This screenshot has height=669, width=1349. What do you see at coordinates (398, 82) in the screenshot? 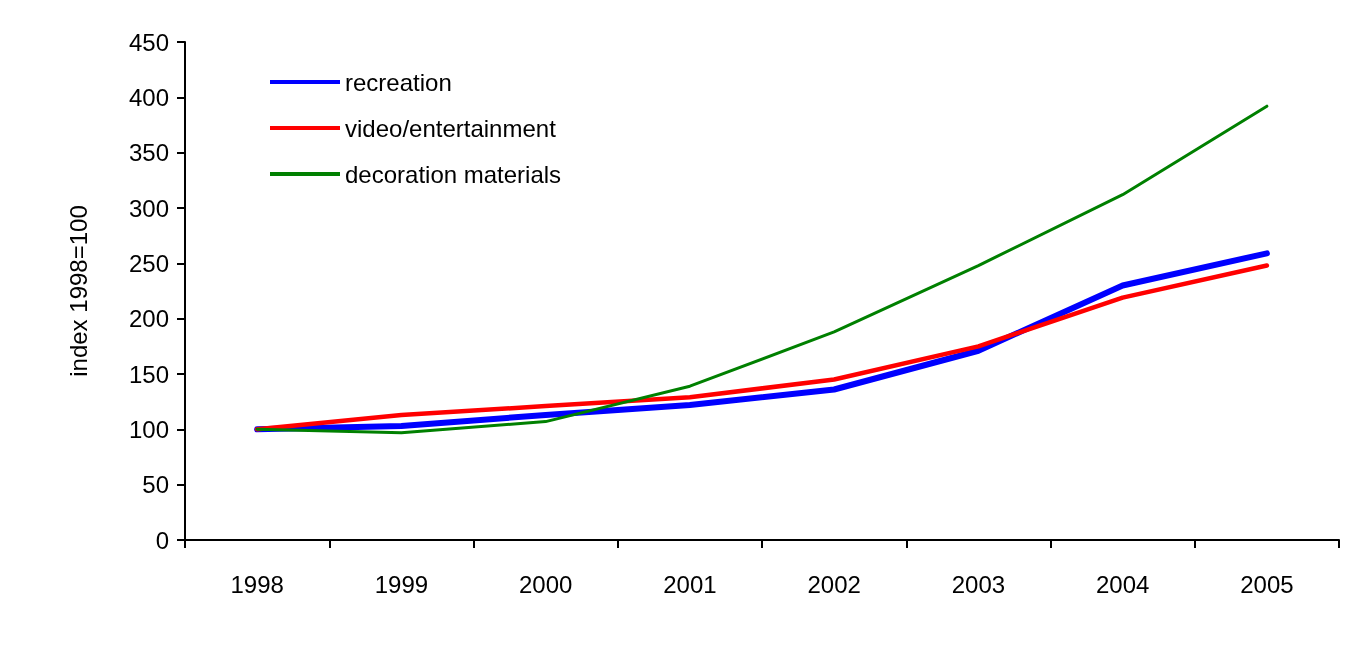
I see `legend-label: recreation` at bounding box center [398, 82].